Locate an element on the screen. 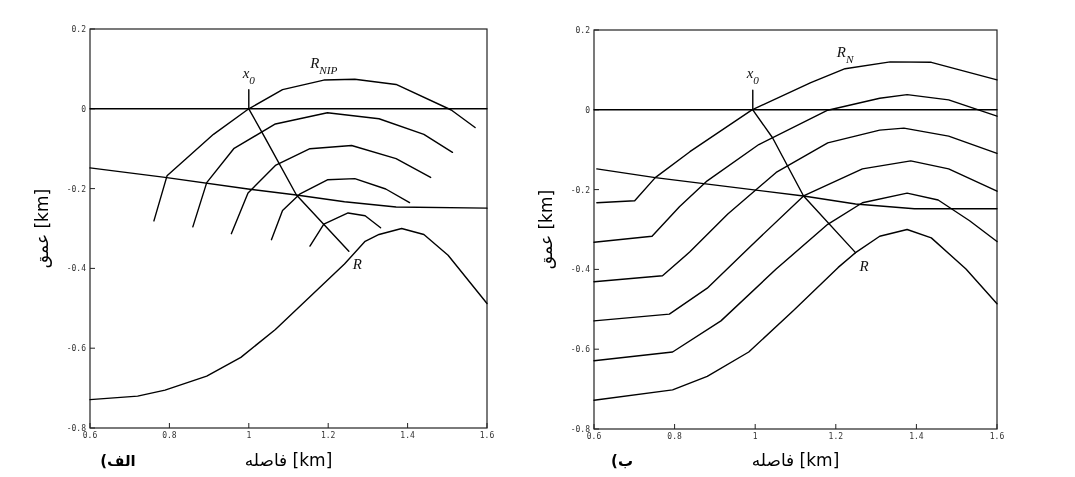 The width and height of the screenshot is (1075, 477). text: ب) is located at coordinates (622, 461).